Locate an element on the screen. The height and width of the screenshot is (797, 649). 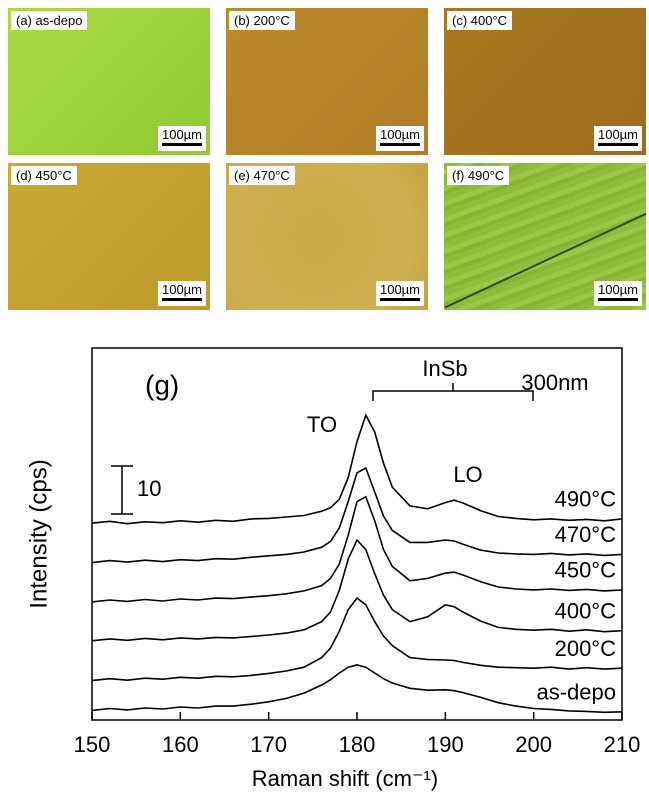
x-tick-label: 180 is located at coordinates (357, 744).